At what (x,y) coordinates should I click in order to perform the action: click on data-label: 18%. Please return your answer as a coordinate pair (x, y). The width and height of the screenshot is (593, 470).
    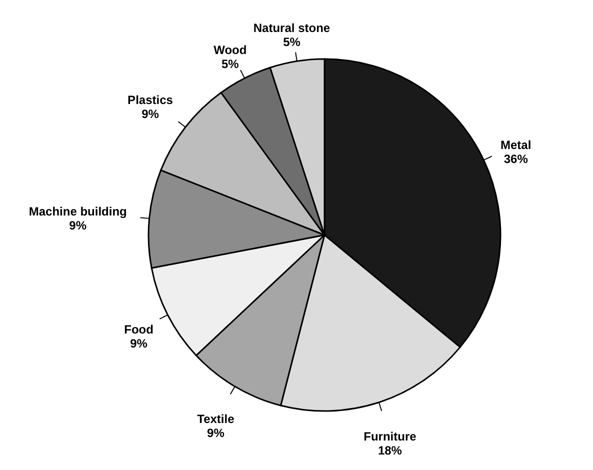
    Looking at the image, I should click on (390, 451).